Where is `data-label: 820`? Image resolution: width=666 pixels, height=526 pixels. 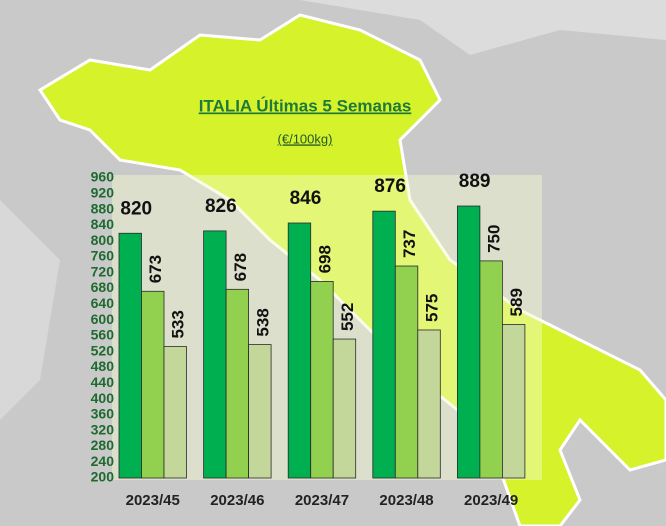 data-label: 820 is located at coordinates (136, 208).